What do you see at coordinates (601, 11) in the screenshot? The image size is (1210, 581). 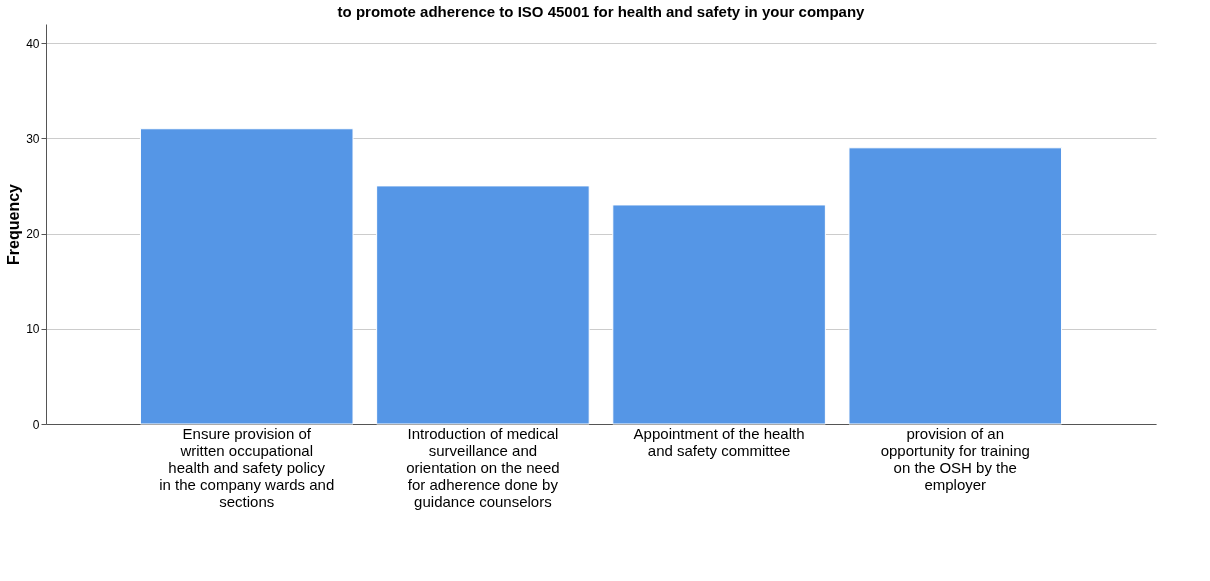 I see `chart-title: to promote adherence to ISO 45001 for health and safety in your company` at bounding box center [601, 11].